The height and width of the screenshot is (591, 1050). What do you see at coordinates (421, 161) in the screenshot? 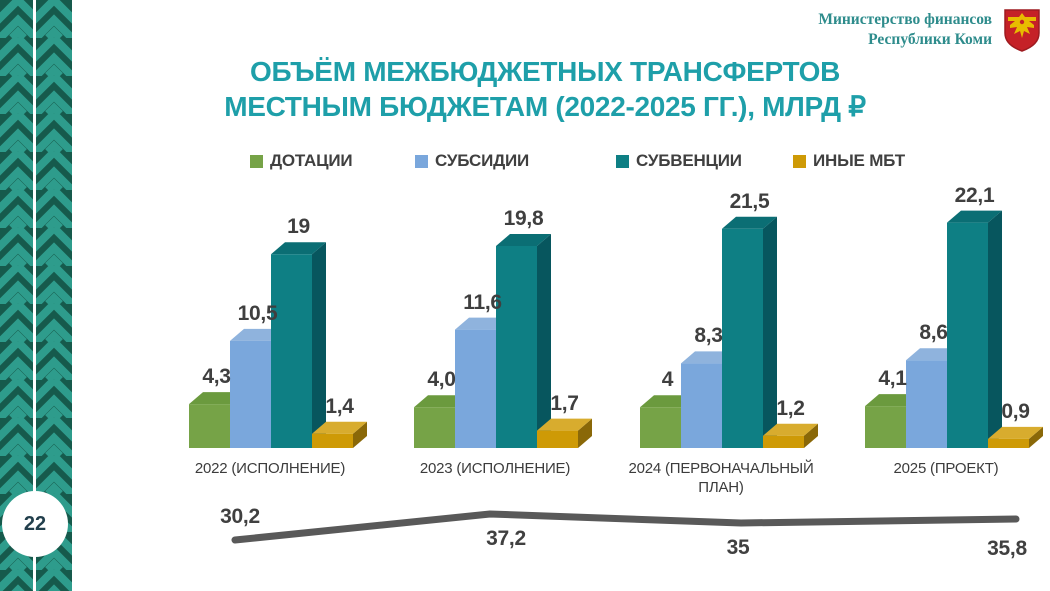
I see `legend-swatch-subsidii` at bounding box center [421, 161].